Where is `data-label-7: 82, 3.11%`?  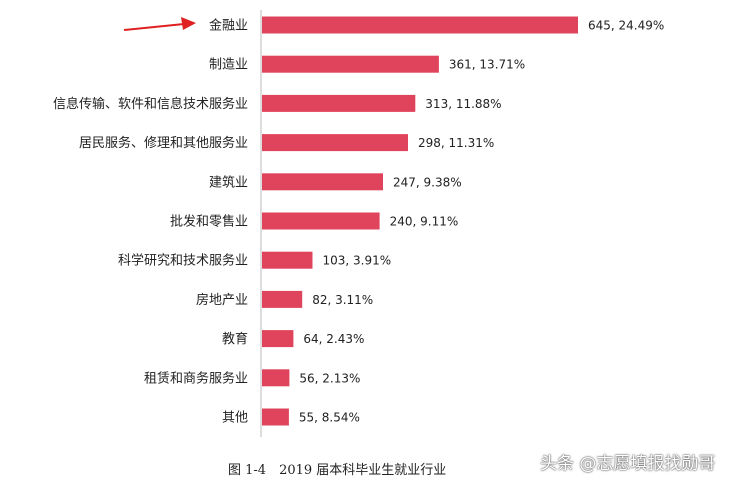
data-label-7: 82, 3.11% is located at coordinates (342, 300).